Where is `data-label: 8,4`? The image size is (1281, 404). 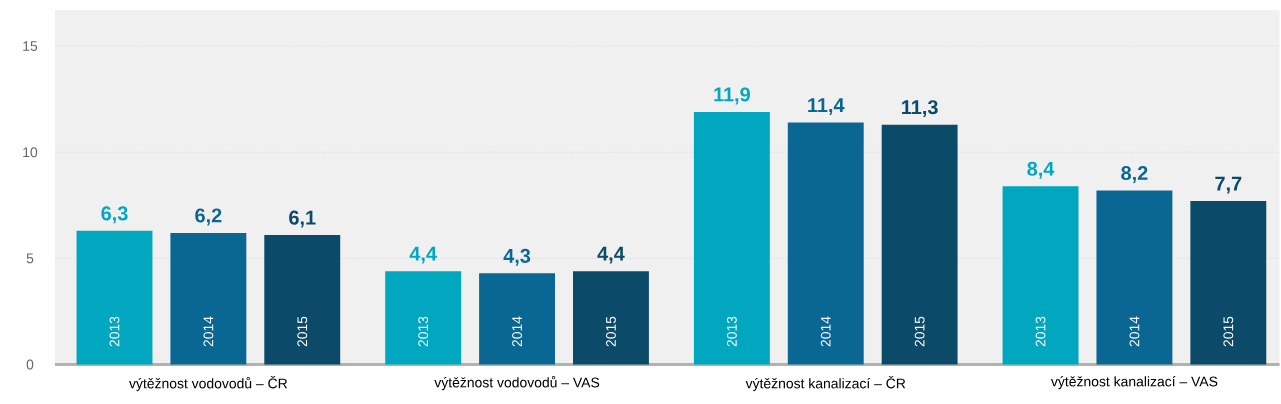
data-label: 8,4 is located at coordinates (1041, 170).